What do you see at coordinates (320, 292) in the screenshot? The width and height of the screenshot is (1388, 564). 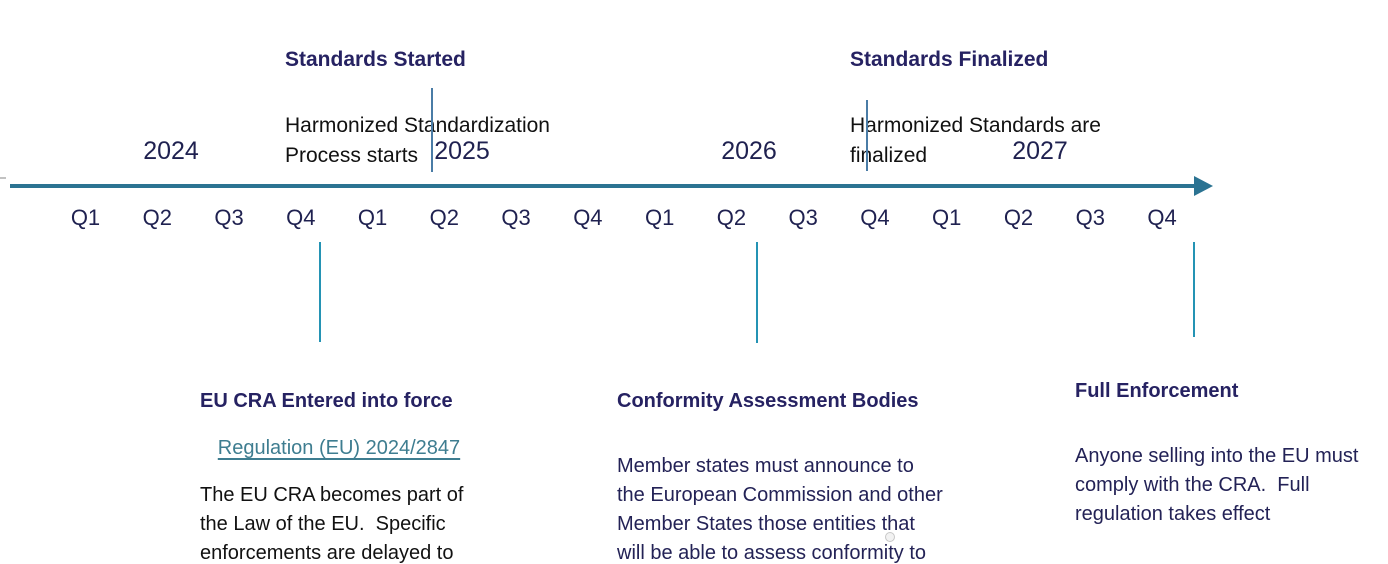 I see `connector-eu-cra-line` at bounding box center [320, 292].